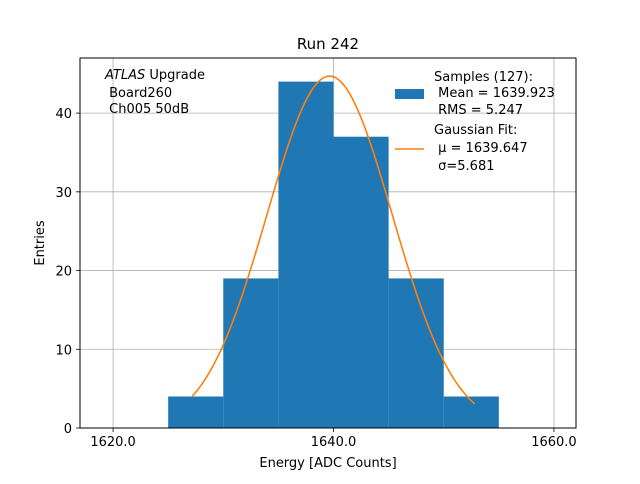  I want to click on legend-histogram-label: Samples (127):, so click(483, 77).